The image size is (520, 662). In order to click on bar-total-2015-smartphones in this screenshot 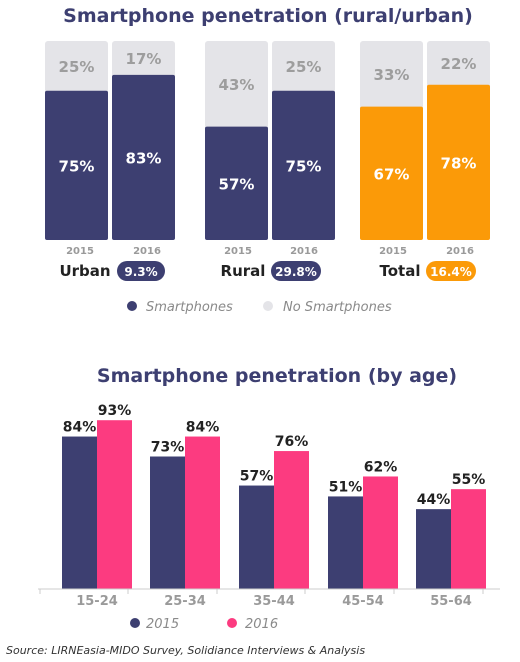, I will do `click(391, 173)`.